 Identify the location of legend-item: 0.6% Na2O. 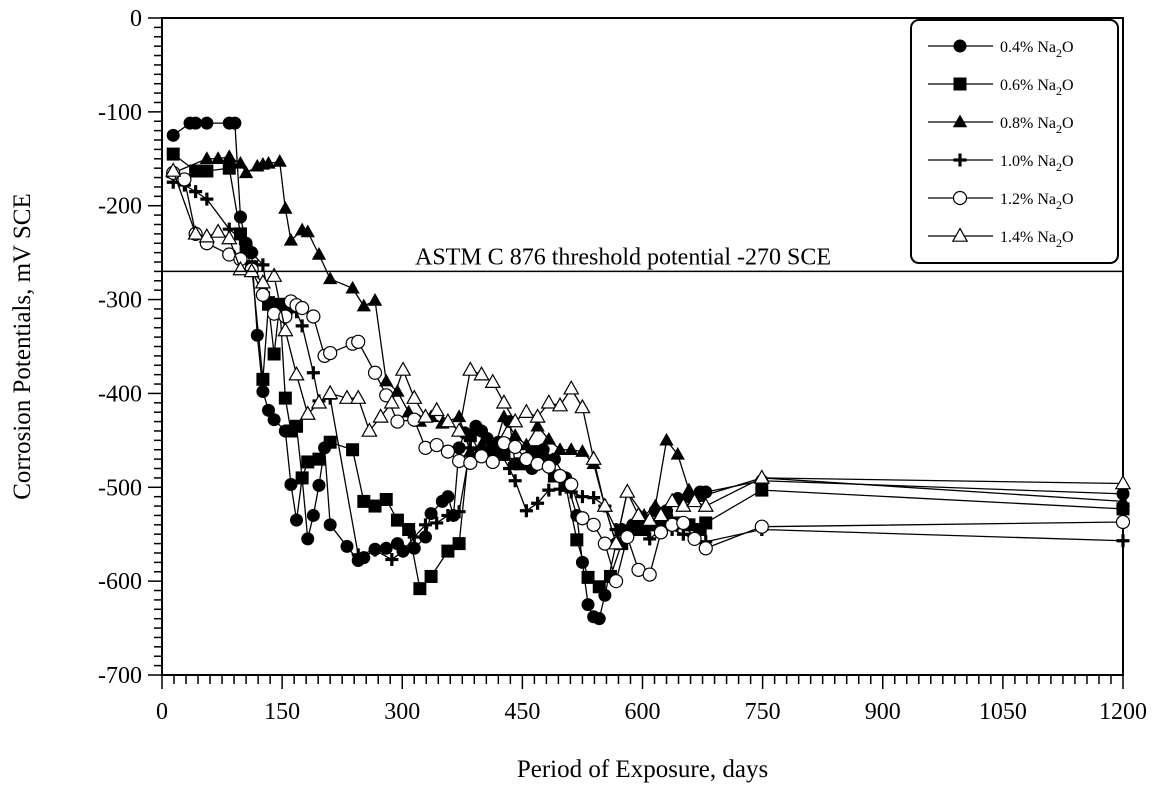
(1001, 87).